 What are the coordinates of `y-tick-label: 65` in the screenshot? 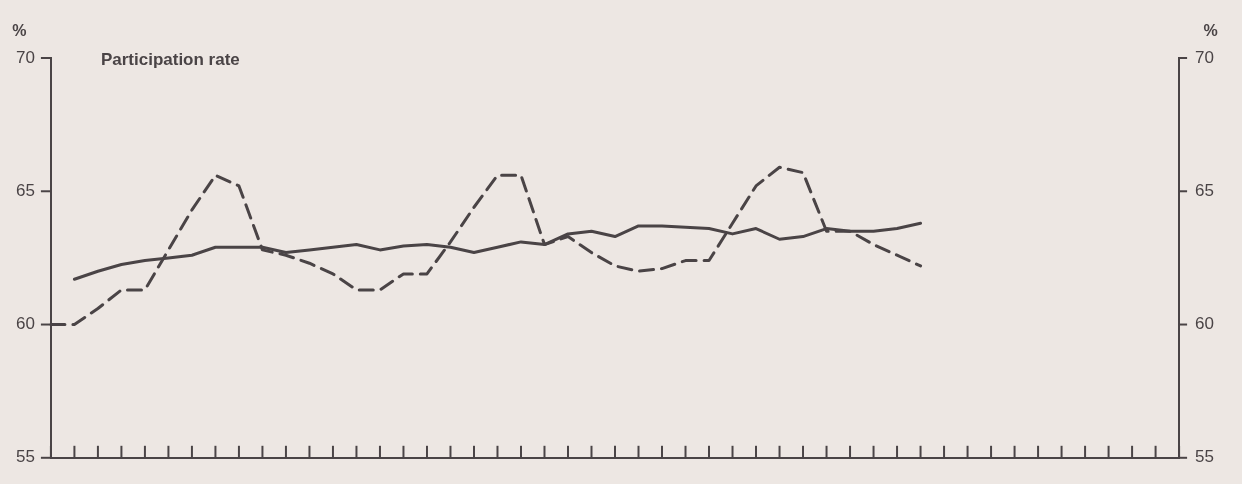 It's located at (25, 190).